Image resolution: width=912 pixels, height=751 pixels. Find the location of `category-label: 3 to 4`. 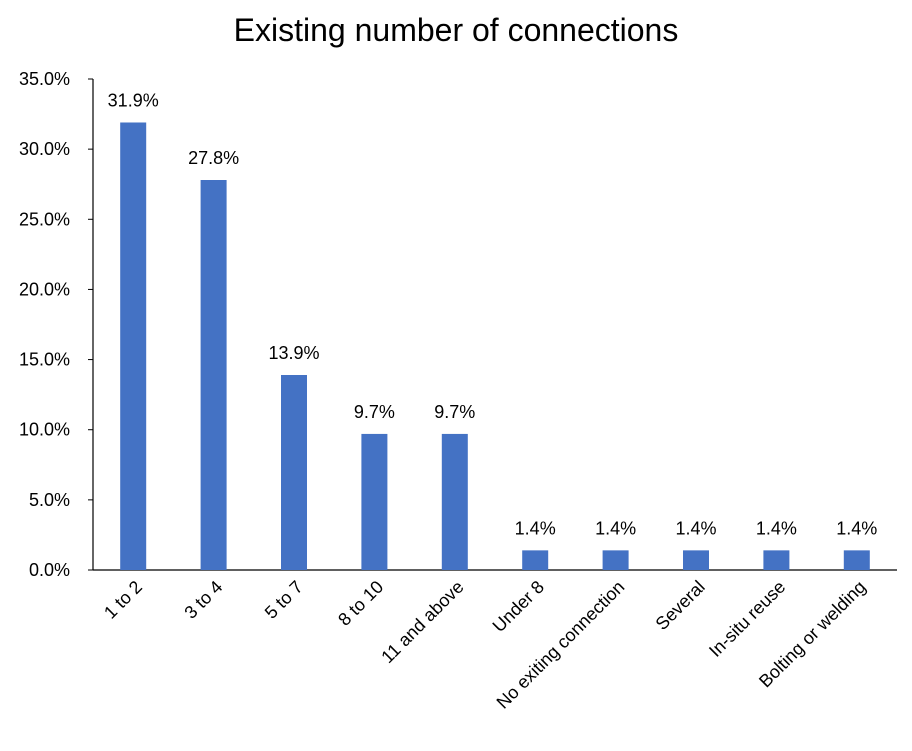

category-label: 3 to 4 is located at coordinates (203, 600).